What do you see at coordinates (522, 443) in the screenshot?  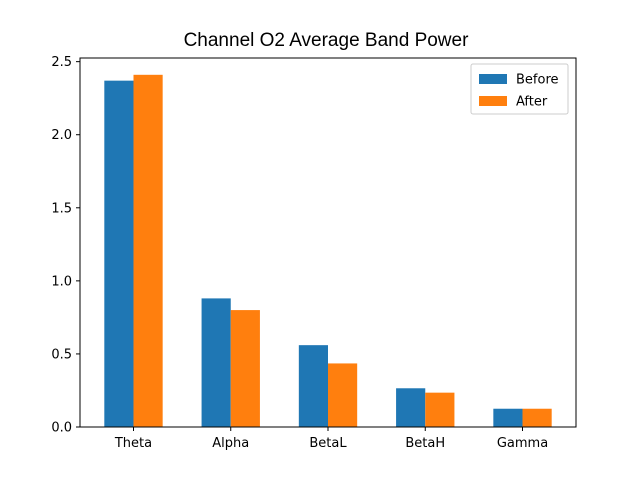 I see `x-tick-label: Gamma` at bounding box center [522, 443].